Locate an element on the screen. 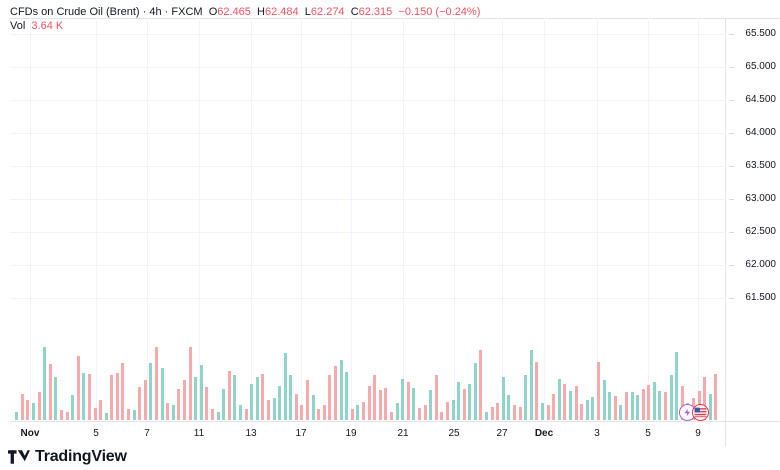 This screenshot has height=470, width=780. tradingview-wordmark: TradingView is located at coordinates (81, 456).